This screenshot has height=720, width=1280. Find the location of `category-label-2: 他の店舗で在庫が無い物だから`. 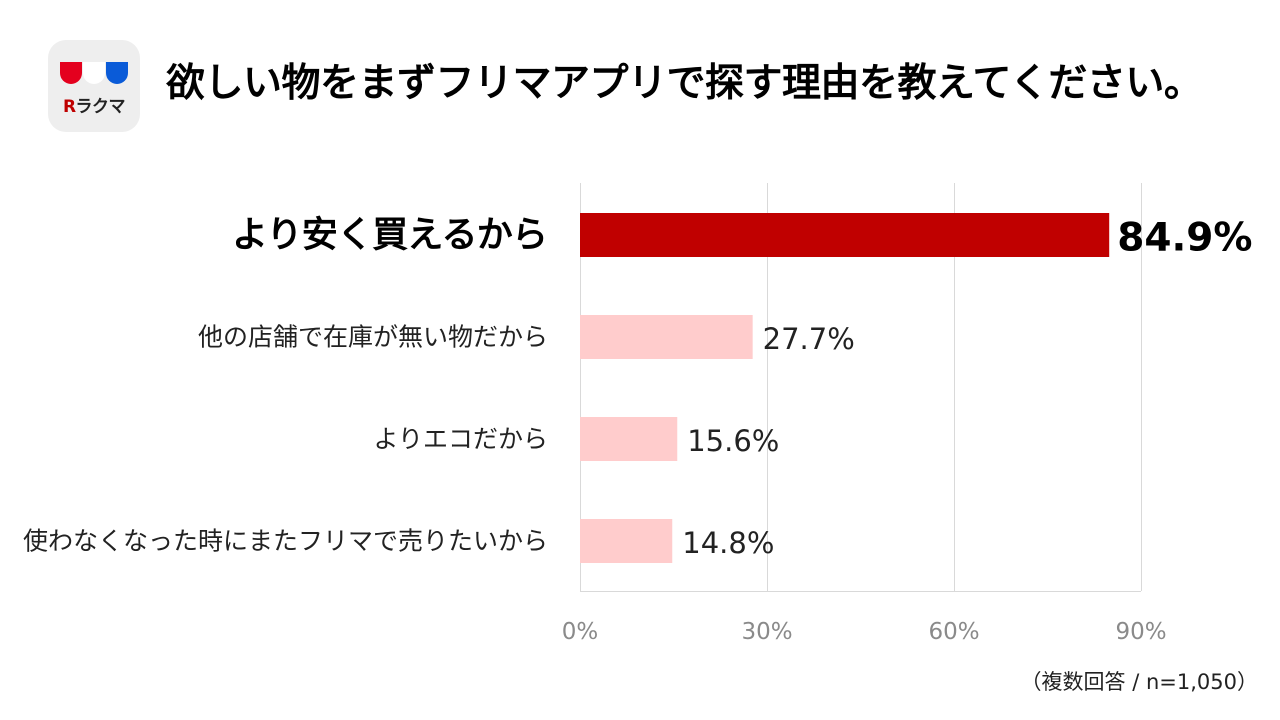

category-label-2: 他の店舗で在庫が無い物だから is located at coordinates (373, 337).